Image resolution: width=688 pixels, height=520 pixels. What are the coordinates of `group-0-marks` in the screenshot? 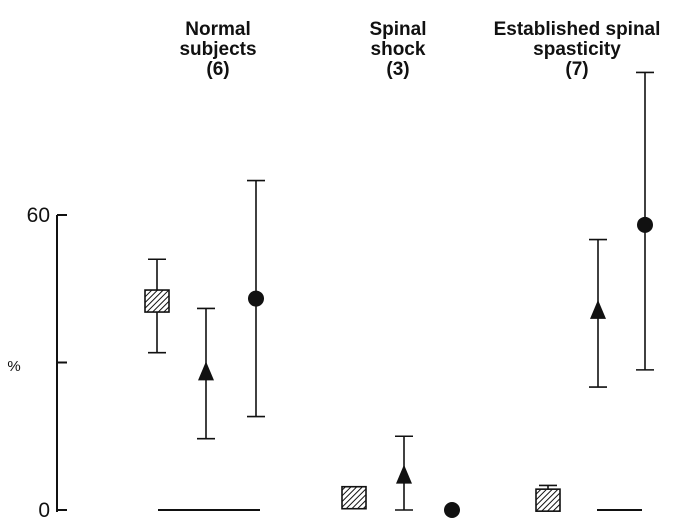 It's located at (204, 345).